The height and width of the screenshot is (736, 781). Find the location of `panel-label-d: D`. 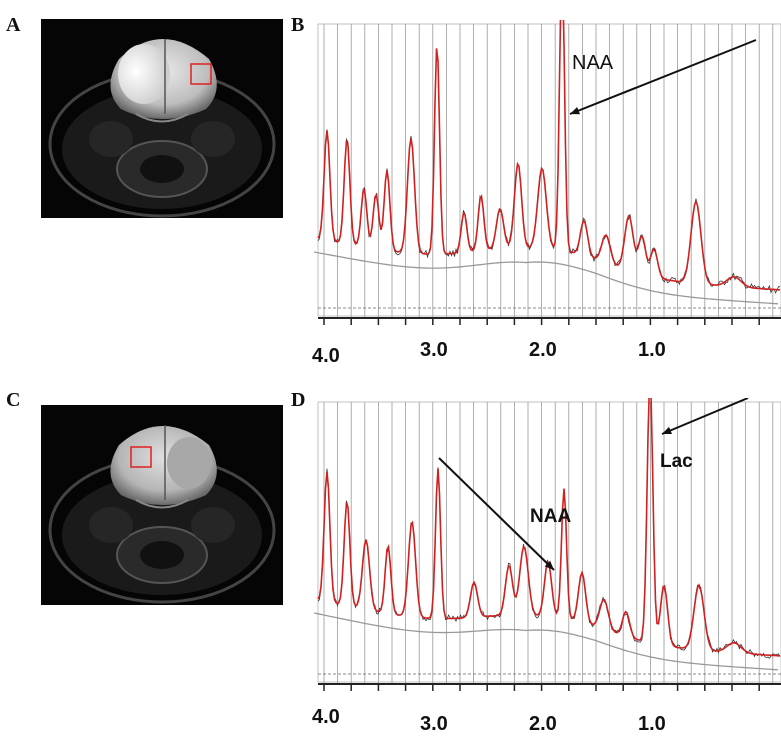

panel-label-d: D is located at coordinates (298, 400).